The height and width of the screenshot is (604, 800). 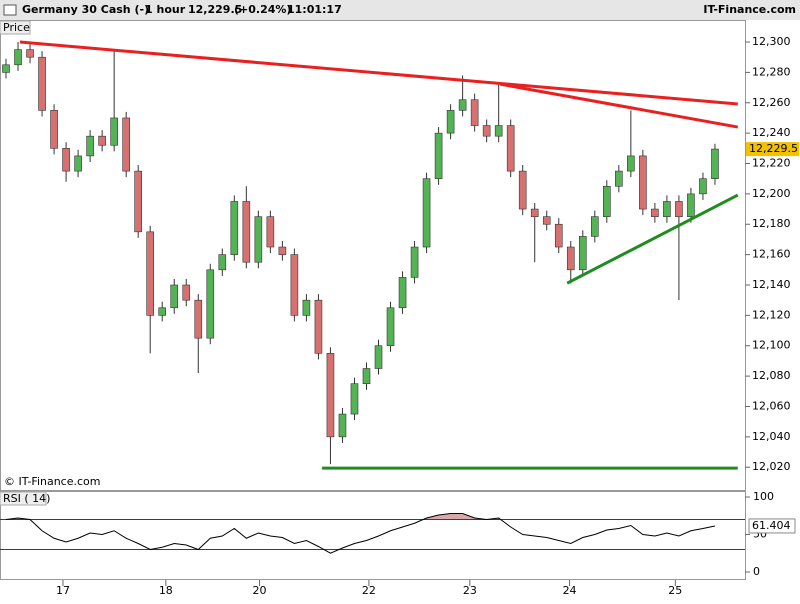 I want to click on y-tick-label: 0, so click(x=756, y=571).